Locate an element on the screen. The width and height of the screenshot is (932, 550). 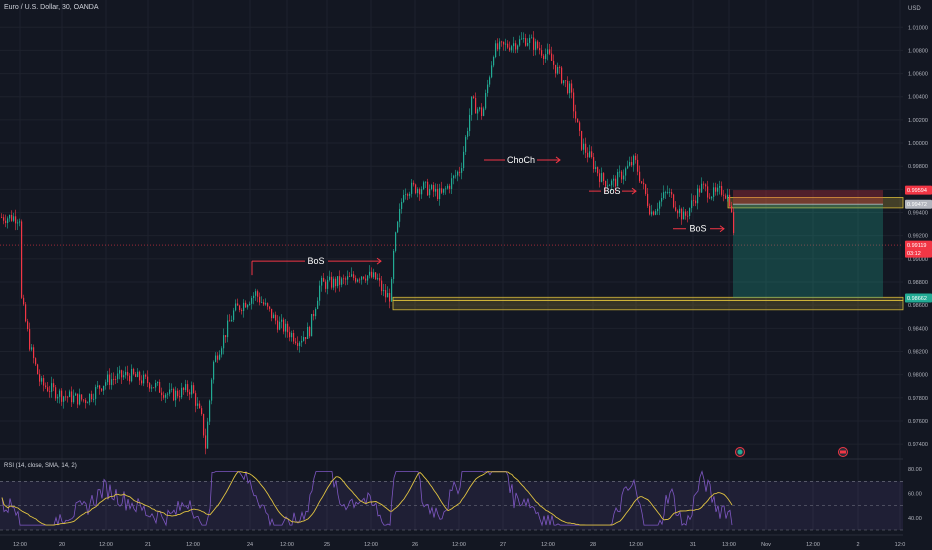
short-position-tool is located at coordinates (808, 244).